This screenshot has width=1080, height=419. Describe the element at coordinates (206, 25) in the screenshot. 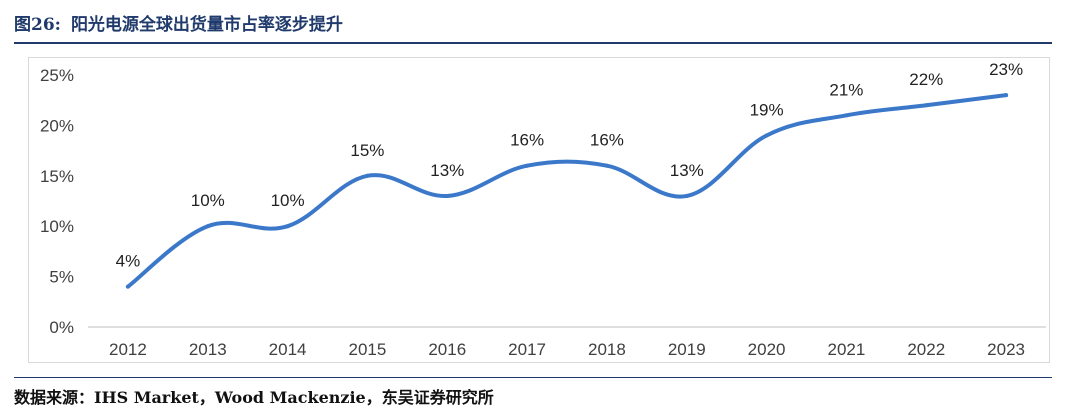

I see `figure-title-text: 阳光电源全球出货量市占率逐步提升` at that location.